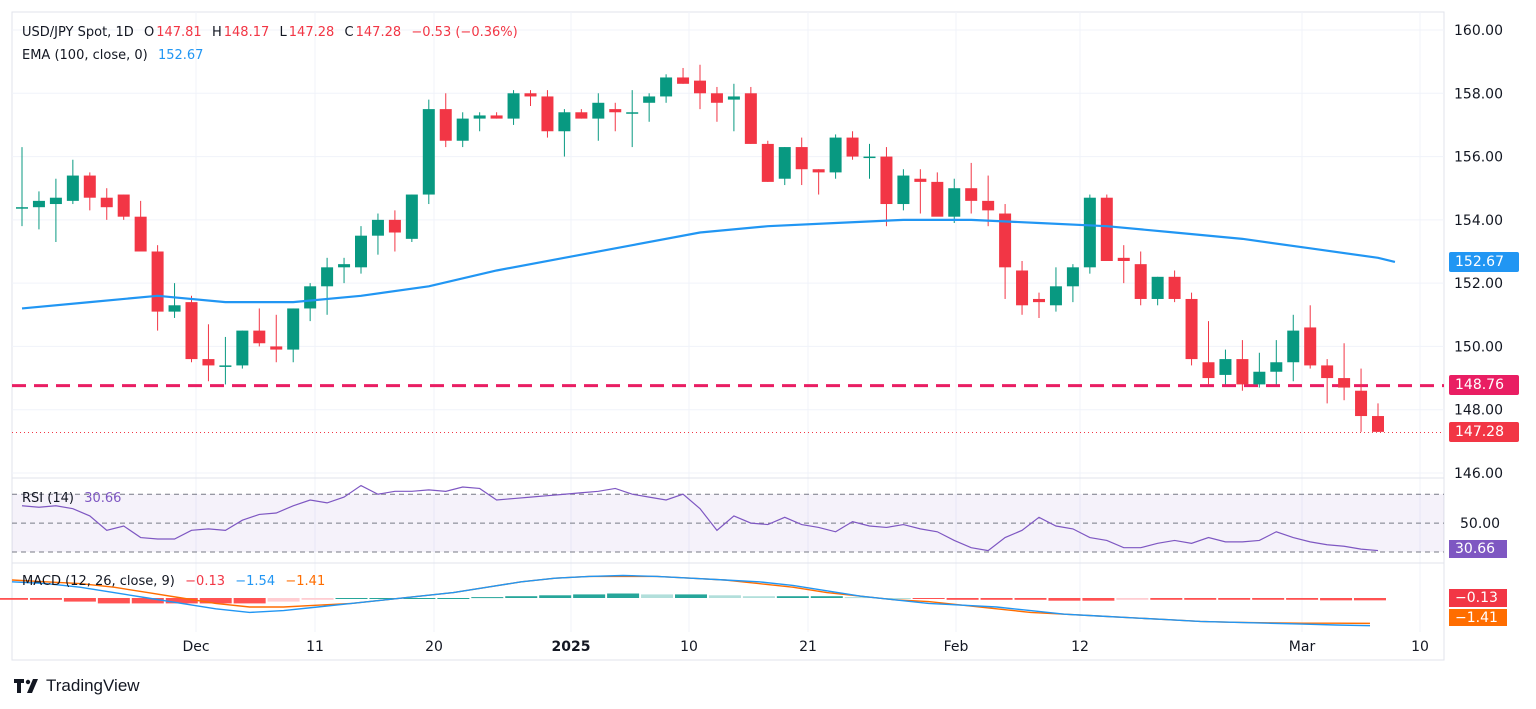 The image size is (1536, 709). What do you see at coordinates (708, 264) in the screenshot?
I see `ema100-line` at bounding box center [708, 264].